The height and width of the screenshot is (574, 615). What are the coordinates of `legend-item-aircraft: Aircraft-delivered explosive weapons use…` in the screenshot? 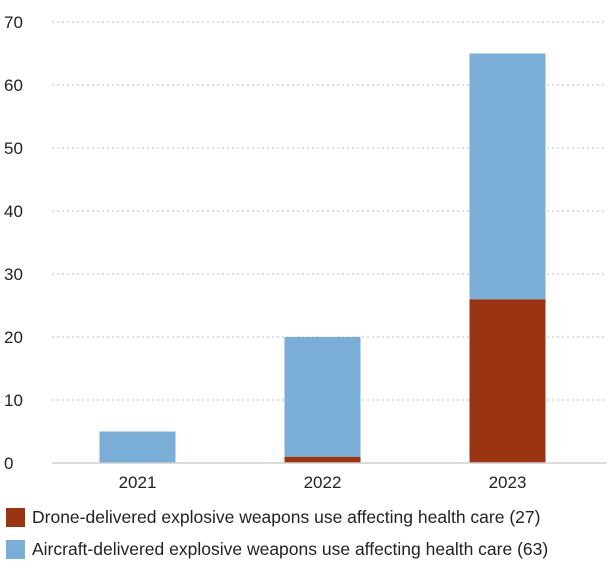 It's located at (310, 549).